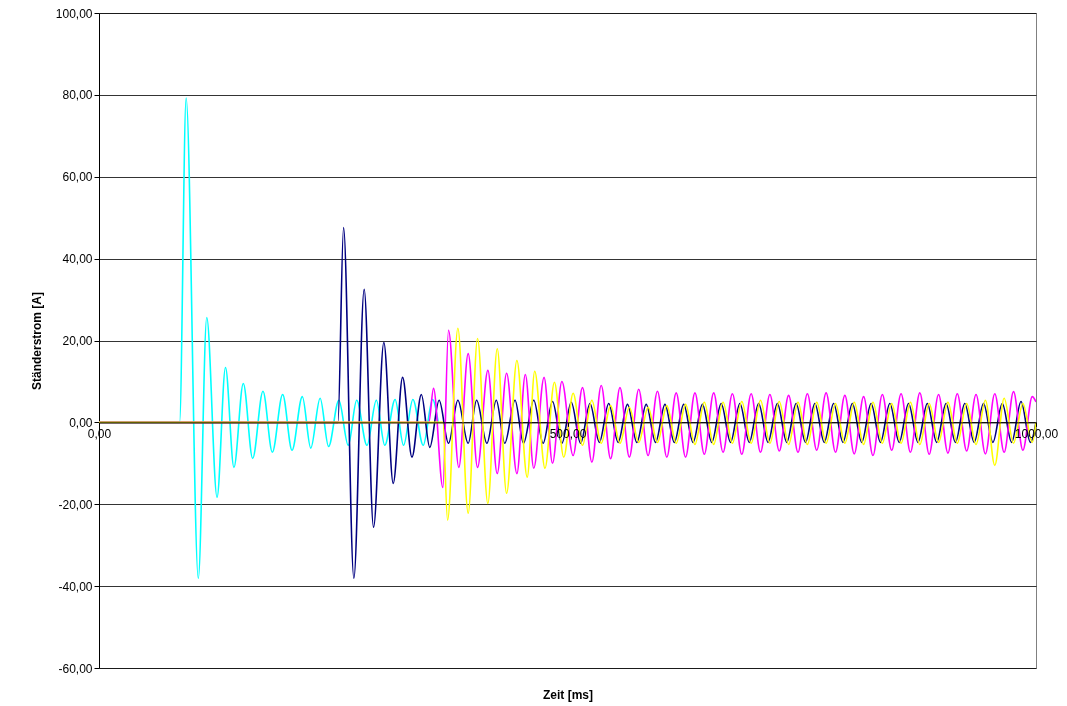 The image size is (1067, 706). What do you see at coordinates (74, 13) in the screenshot?
I see `y-tick-label: 100,00` at bounding box center [74, 13].